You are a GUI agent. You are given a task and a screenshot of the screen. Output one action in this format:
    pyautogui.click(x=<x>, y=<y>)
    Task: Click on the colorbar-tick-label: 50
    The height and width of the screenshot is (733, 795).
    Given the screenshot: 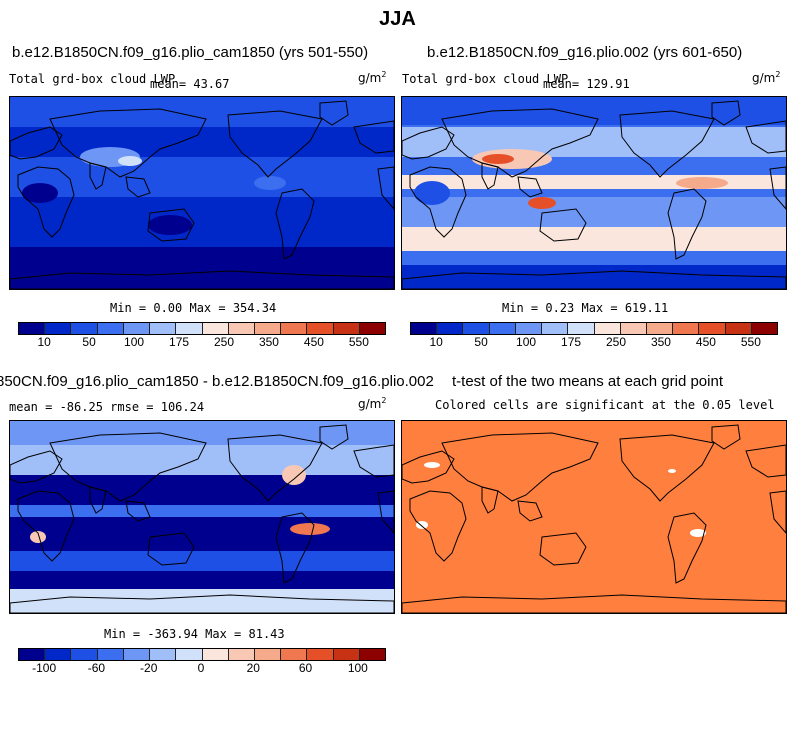 What is the action you would take?
    pyautogui.click(x=89, y=342)
    